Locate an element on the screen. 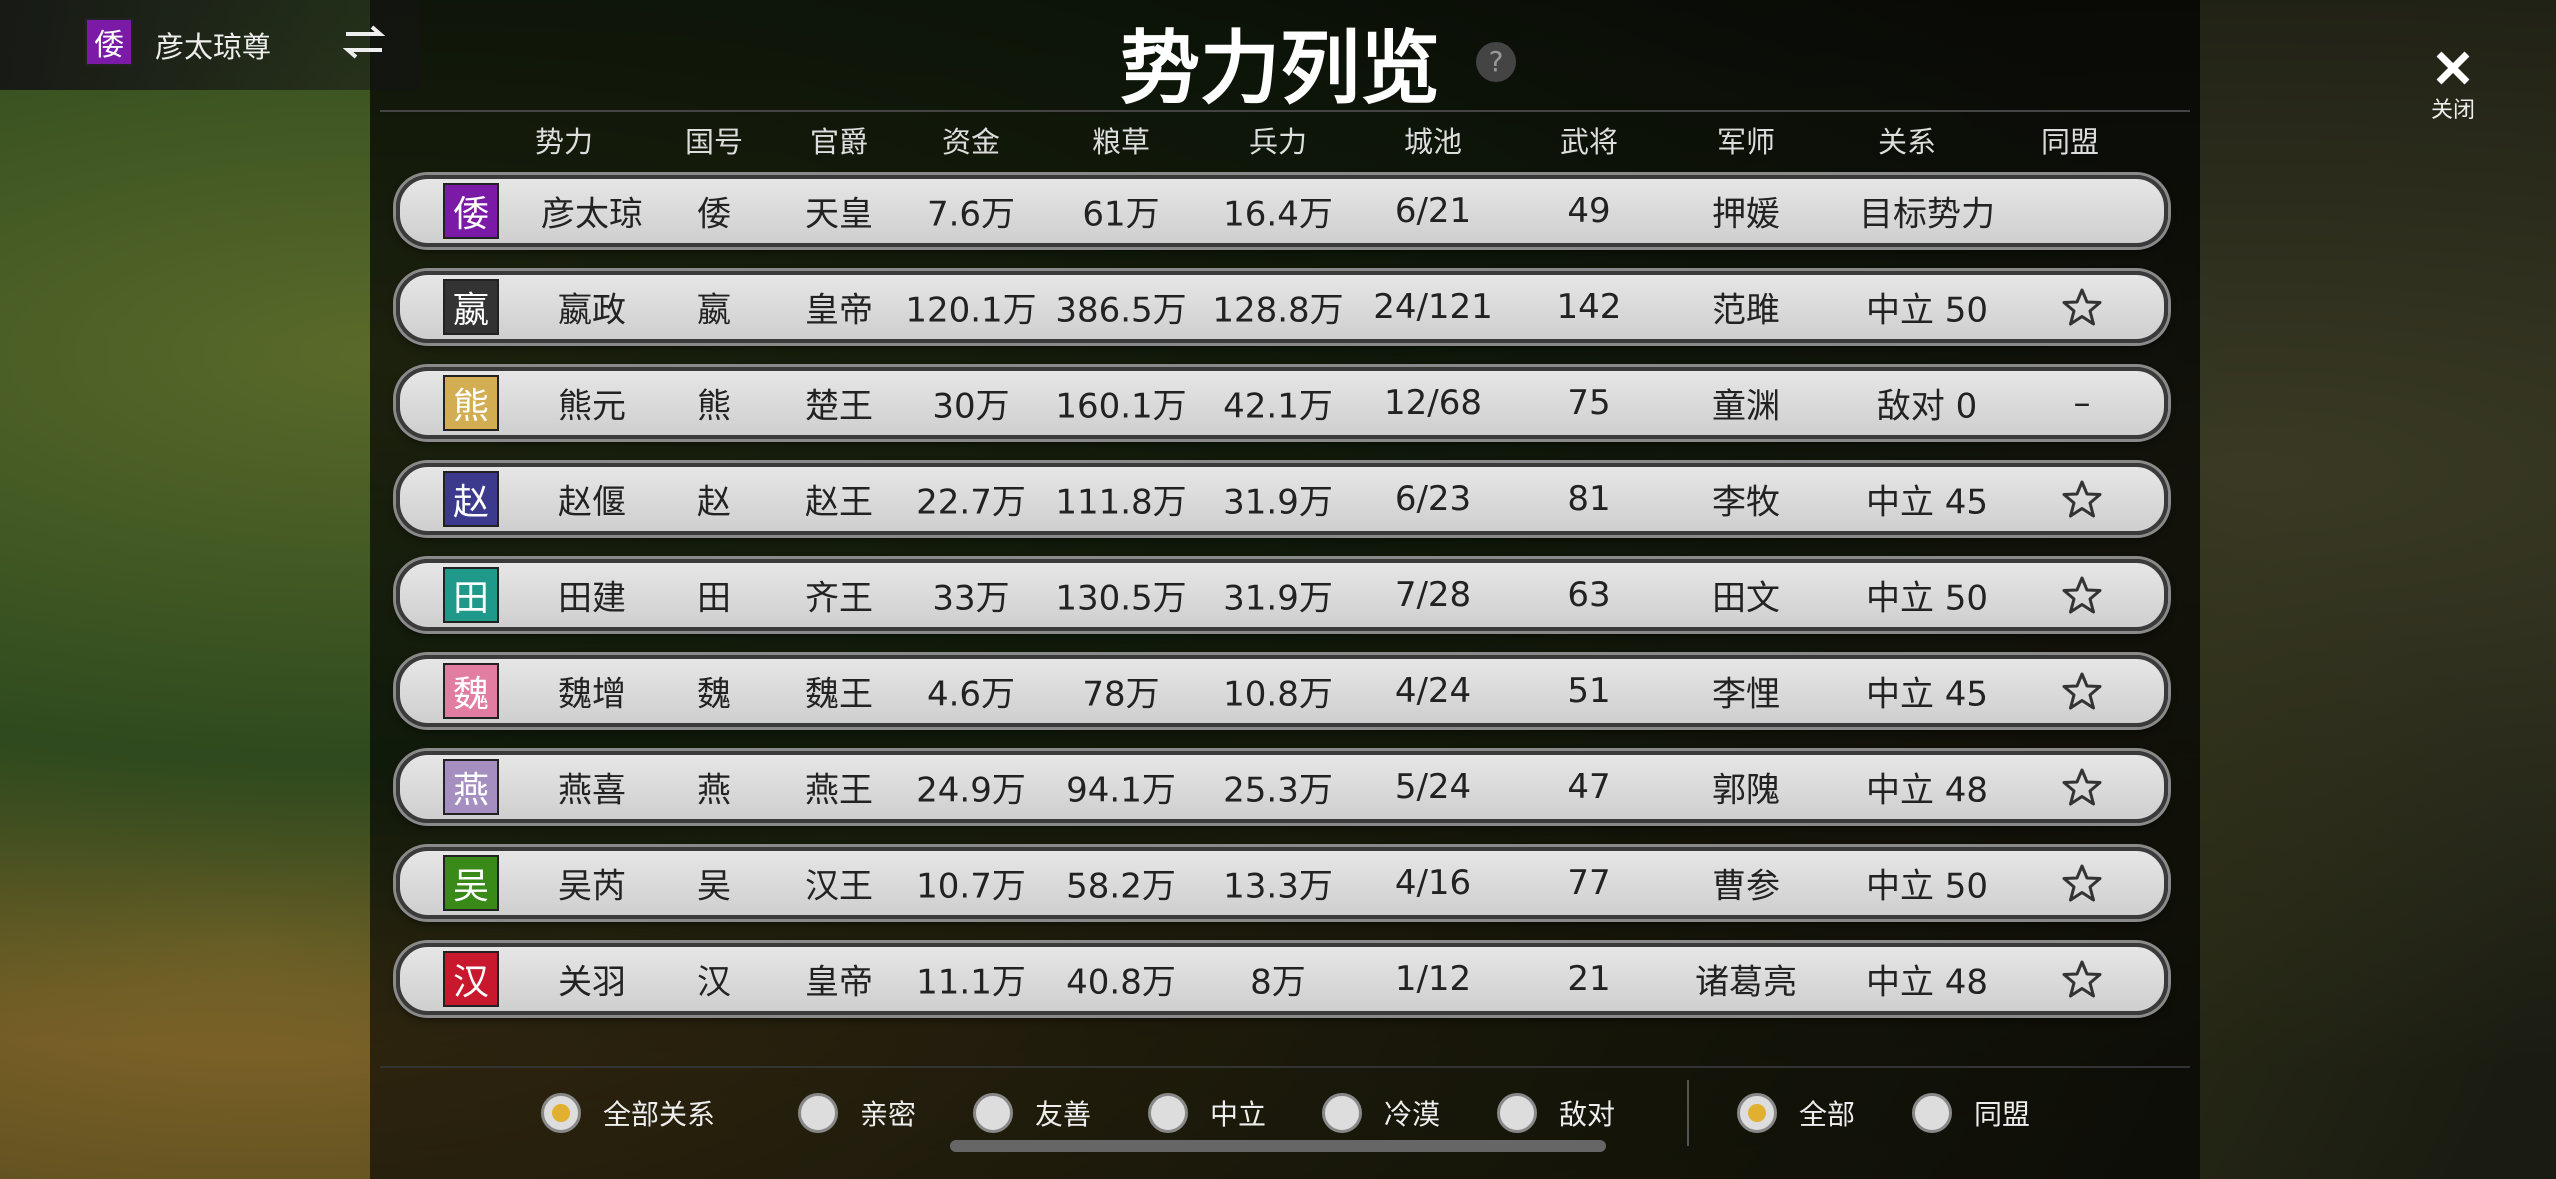 The height and width of the screenshot is (1179, 2556). filter-label: 敌对 is located at coordinates (1587, 1114).